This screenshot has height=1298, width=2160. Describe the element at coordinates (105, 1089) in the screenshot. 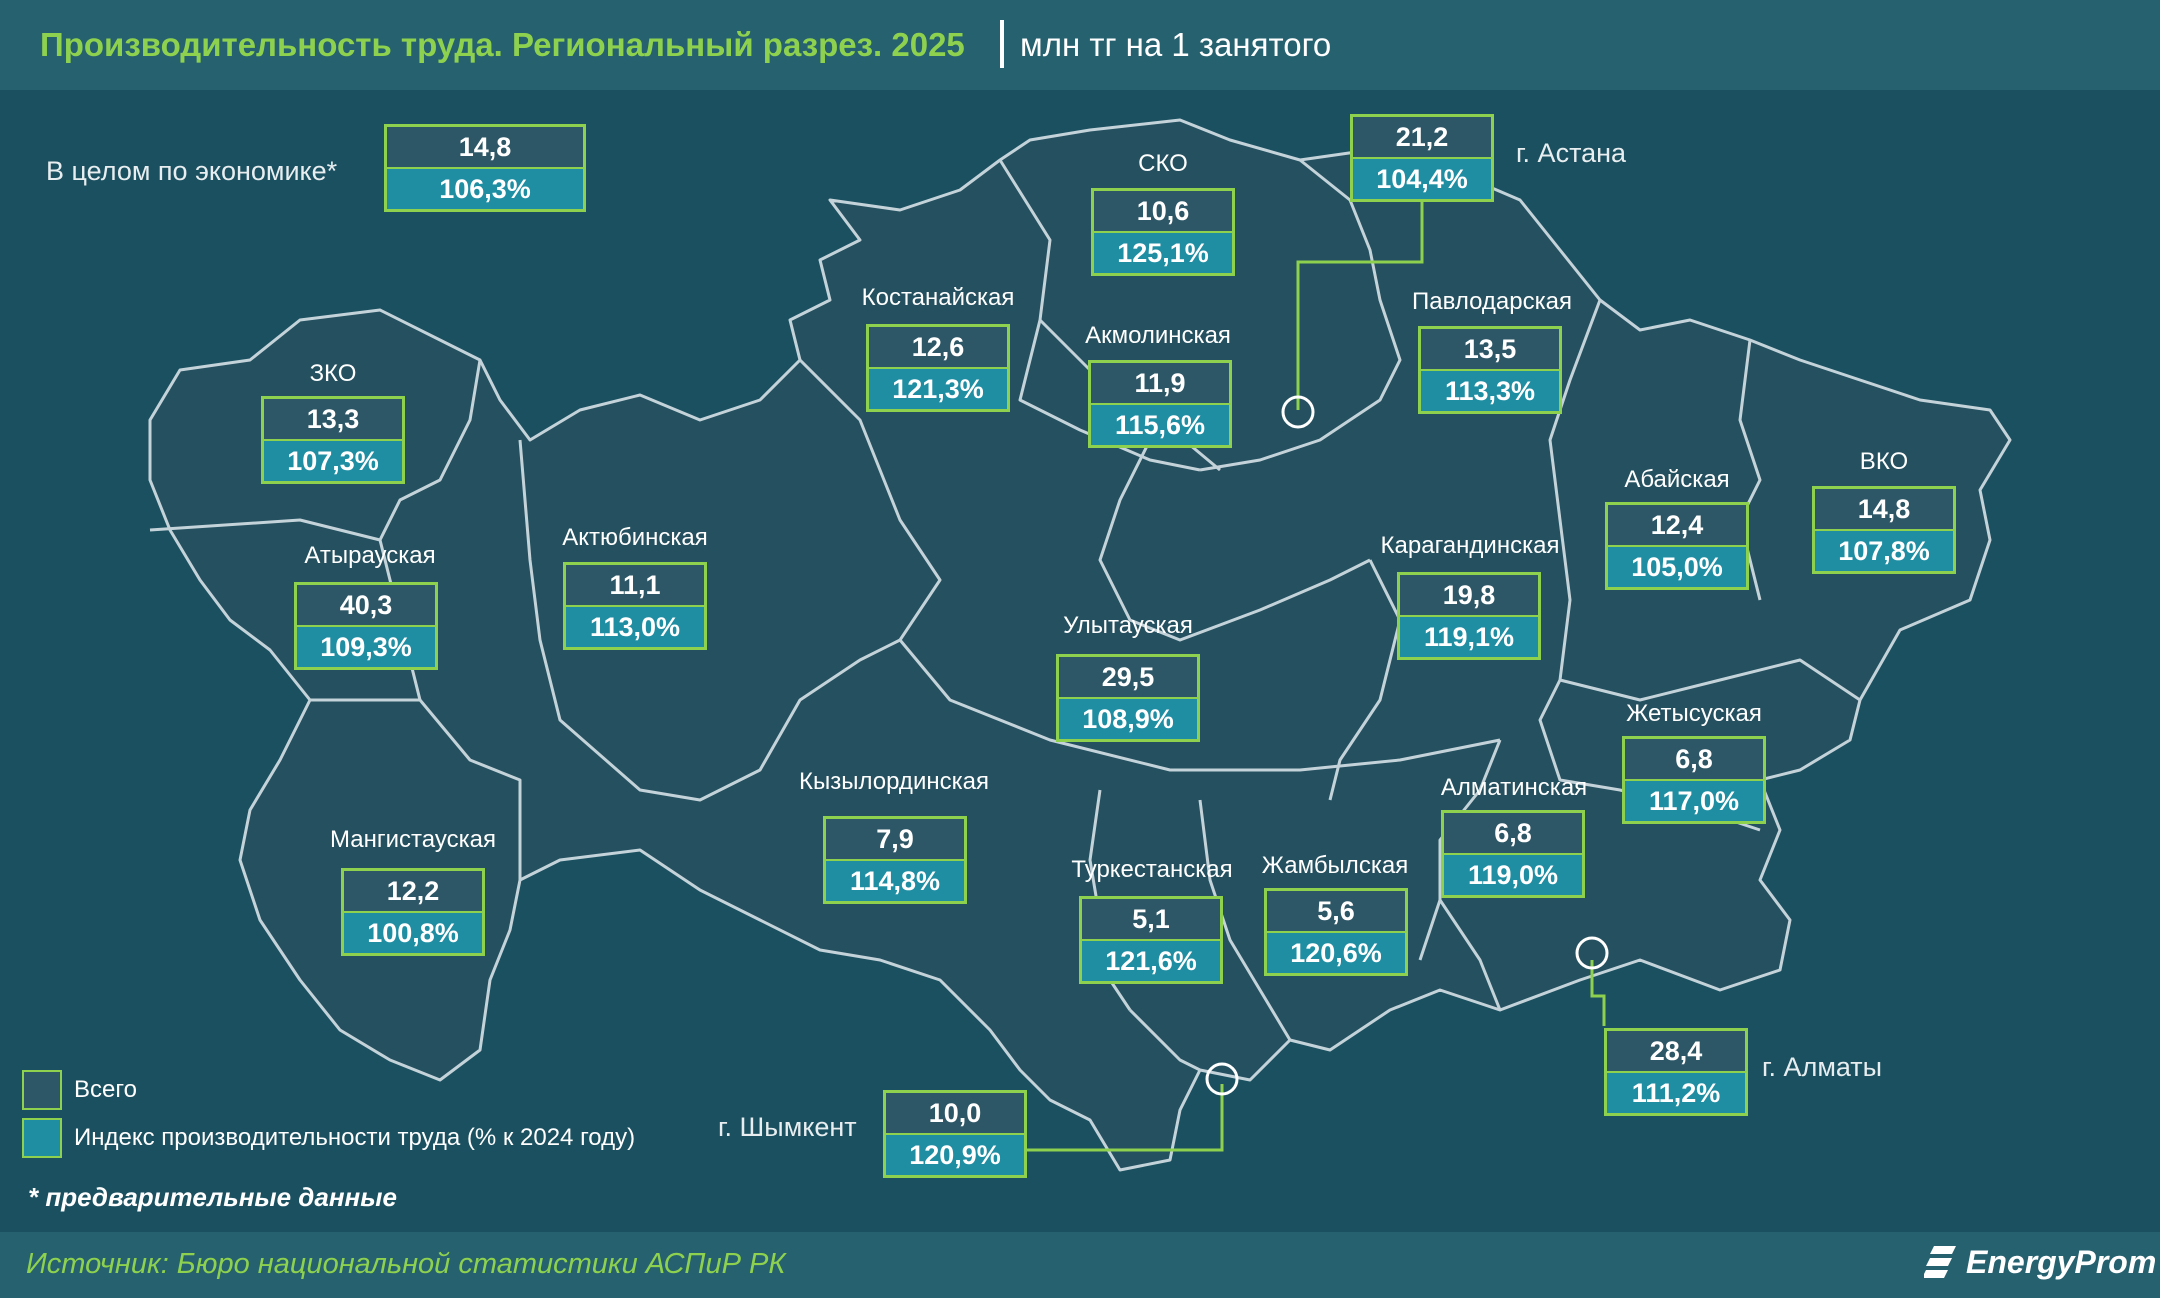

I see `legend-total-label: Всего` at that location.